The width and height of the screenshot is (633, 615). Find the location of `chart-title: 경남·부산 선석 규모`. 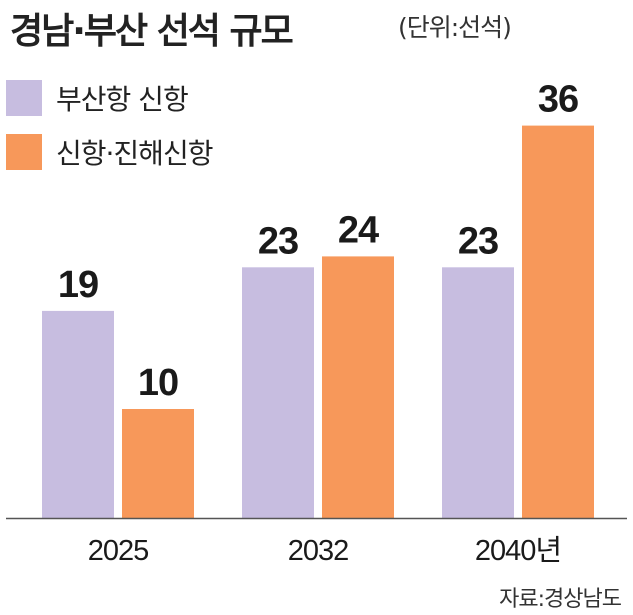

chart-title: 경남·부산 선석 규모 is located at coordinates (152, 31).